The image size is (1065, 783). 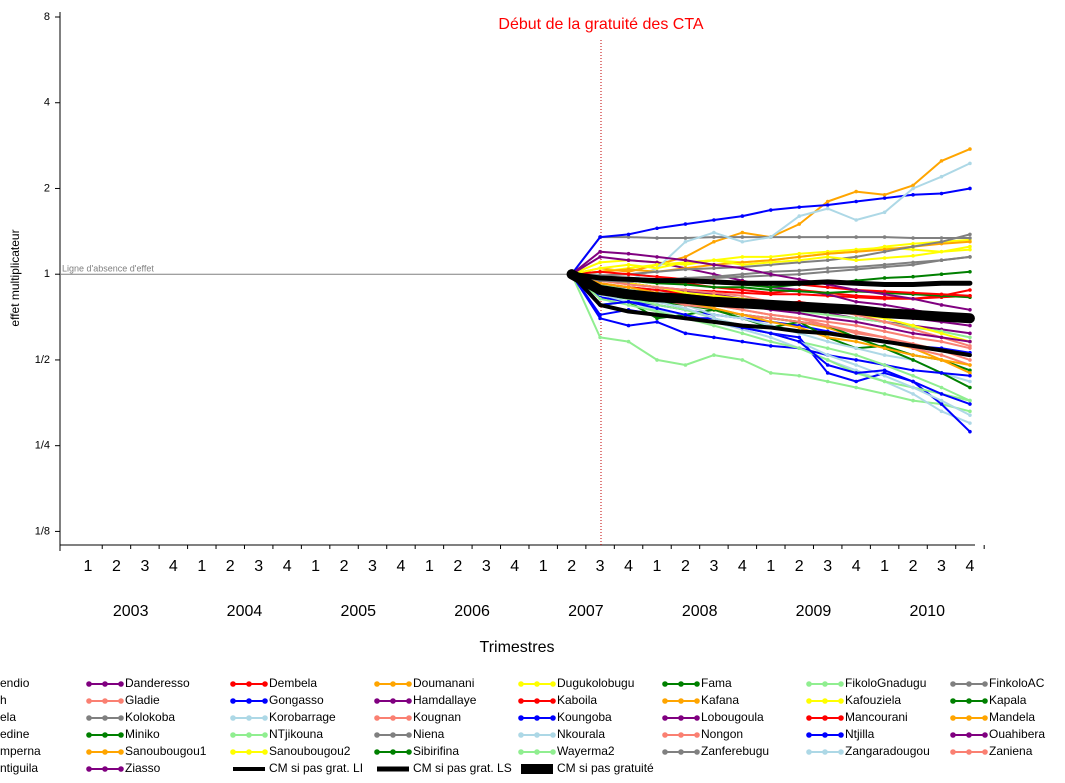 I want to click on x-group-label: 2005, so click(x=358, y=611).